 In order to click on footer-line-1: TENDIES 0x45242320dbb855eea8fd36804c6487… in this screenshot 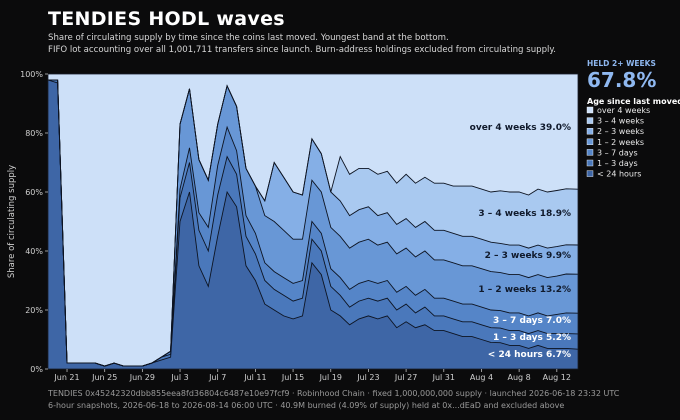, I will do `click(334, 393)`.